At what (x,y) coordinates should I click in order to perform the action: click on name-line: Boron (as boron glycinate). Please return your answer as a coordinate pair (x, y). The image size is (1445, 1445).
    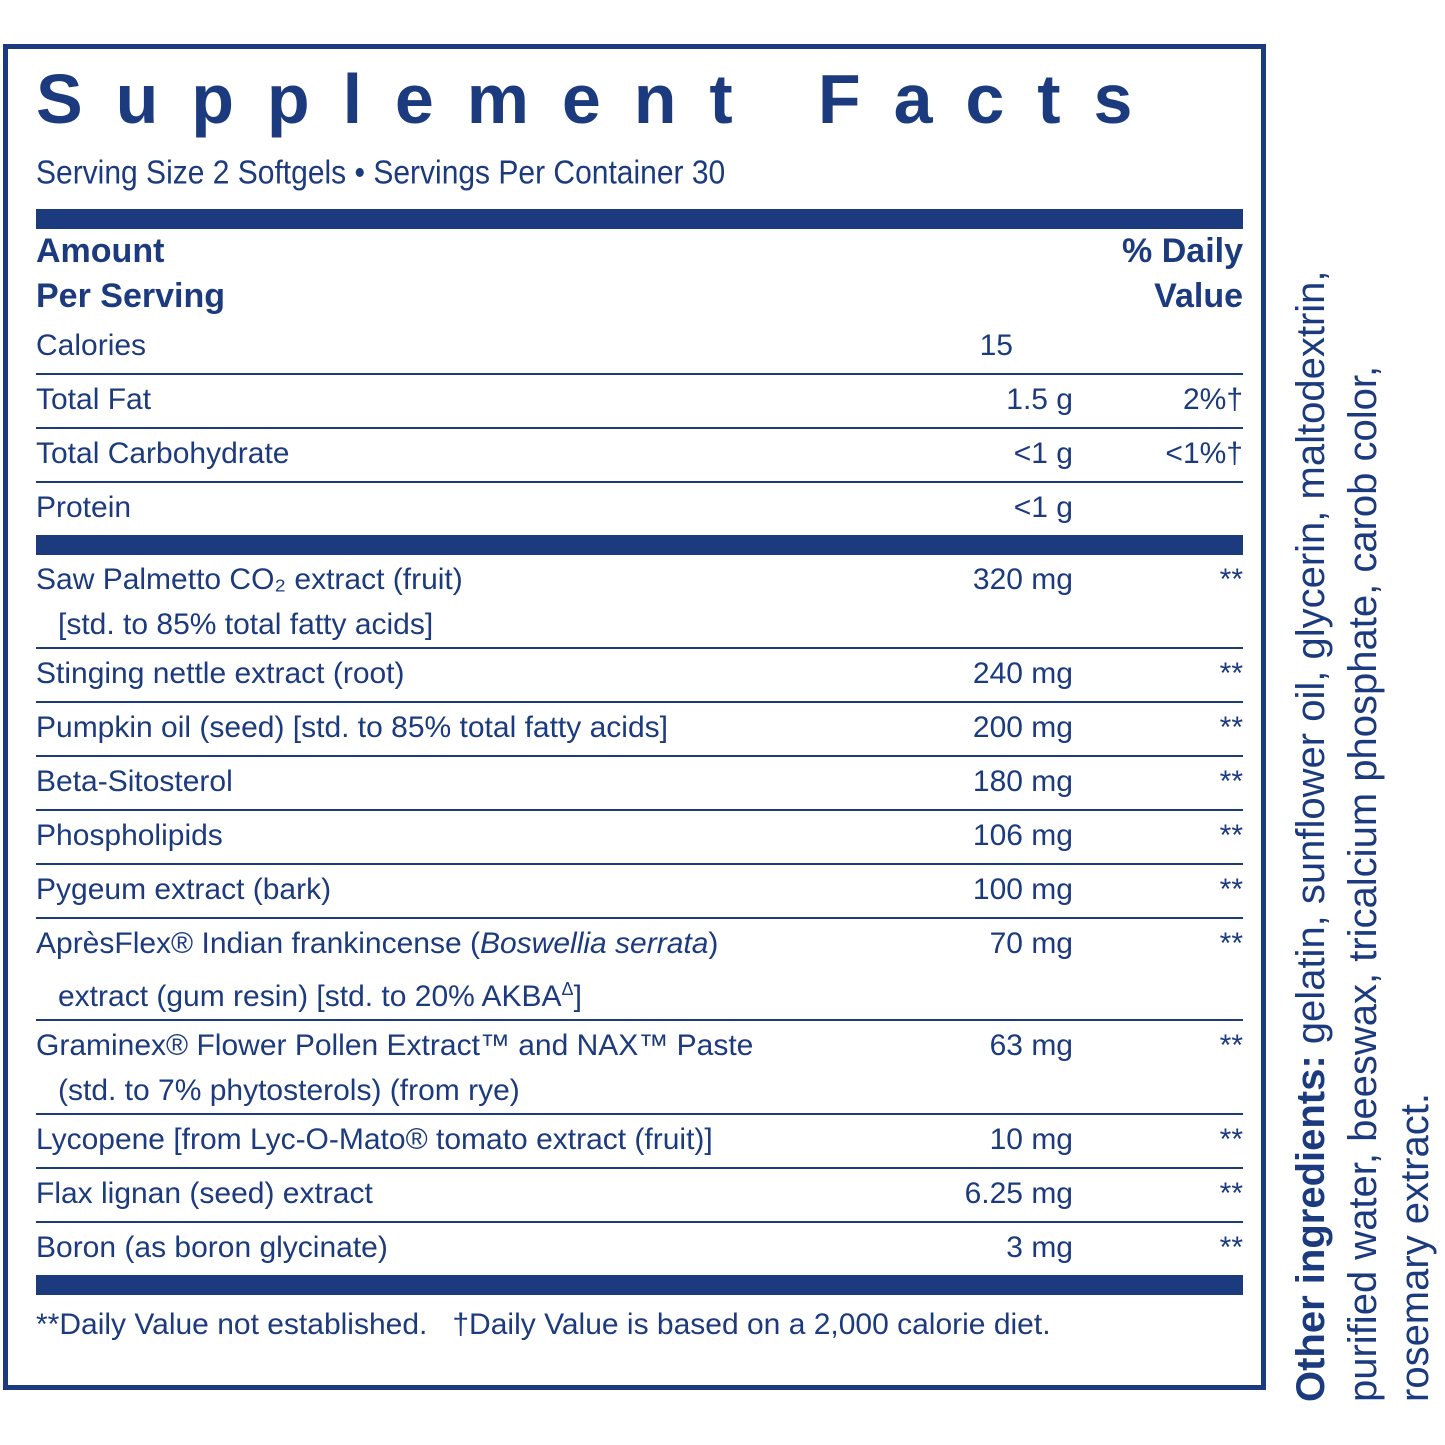
    Looking at the image, I should click on (454, 1248).